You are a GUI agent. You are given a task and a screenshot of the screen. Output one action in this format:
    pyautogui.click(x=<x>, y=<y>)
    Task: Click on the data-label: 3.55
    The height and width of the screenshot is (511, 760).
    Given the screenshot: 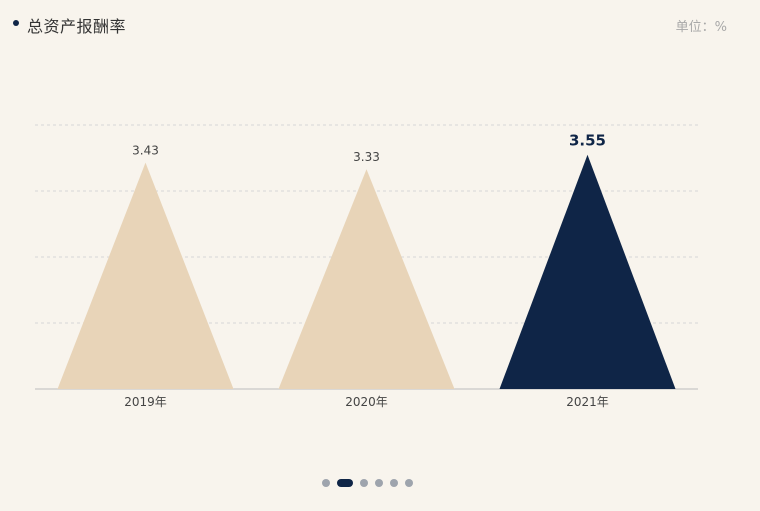 What is the action you would take?
    pyautogui.click(x=587, y=141)
    